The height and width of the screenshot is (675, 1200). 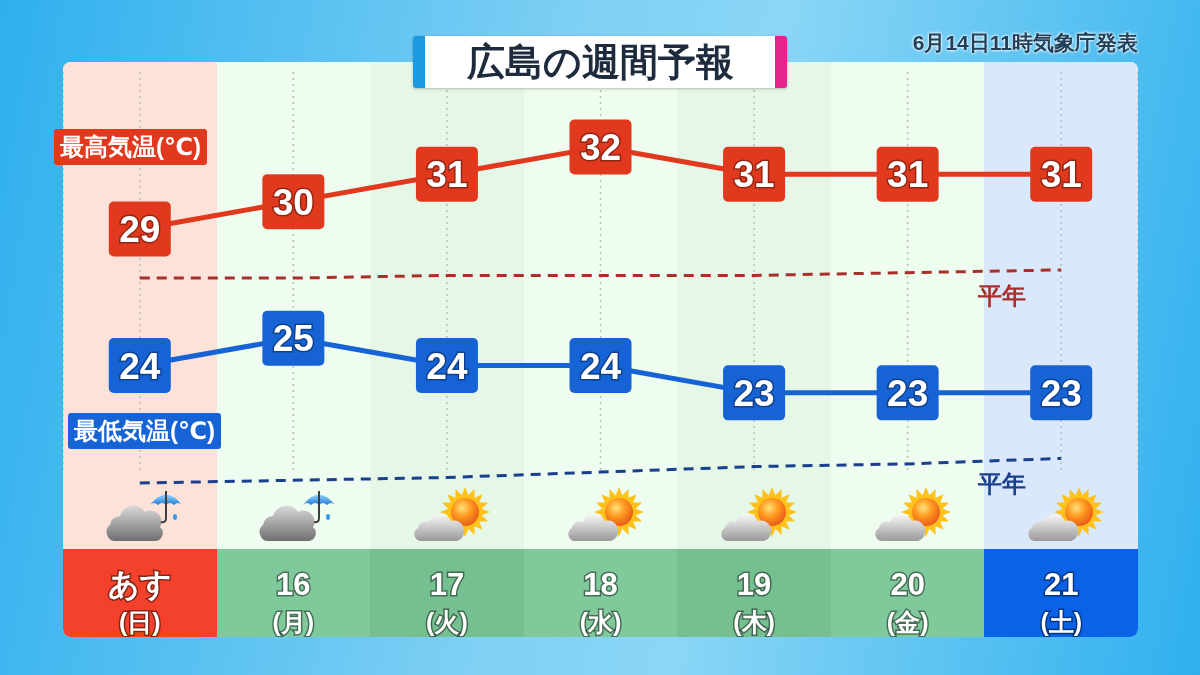 I want to click on data-label: 29, so click(x=140, y=229).